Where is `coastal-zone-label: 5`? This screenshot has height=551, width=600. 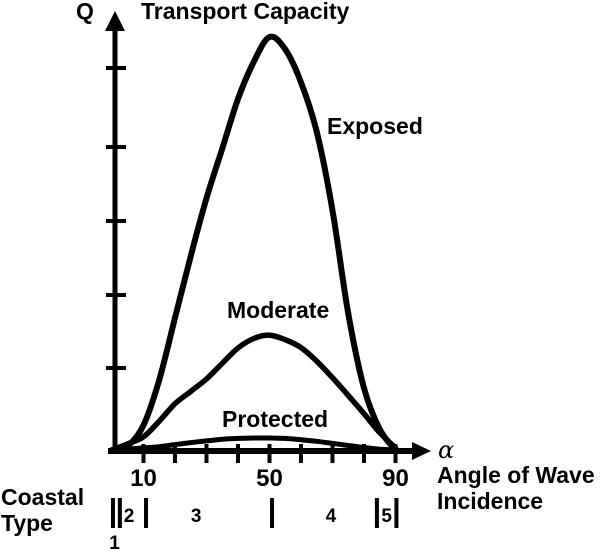
coastal-zone-label: 5 is located at coordinates (386, 516).